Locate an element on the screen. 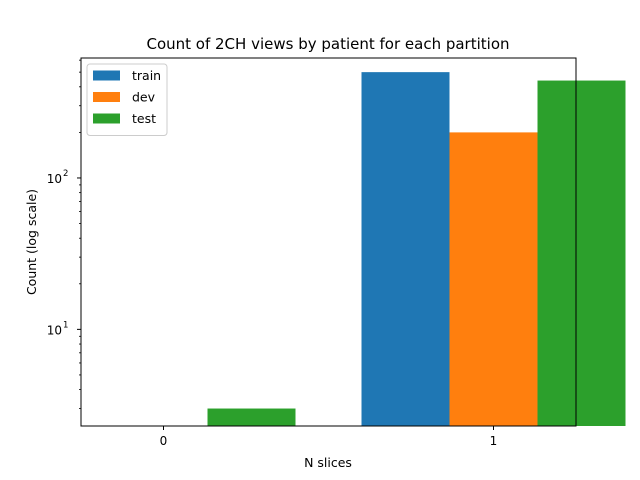 This screenshot has width=640, height=480. legend-swatch-dev is located at coordinates (106, 97).